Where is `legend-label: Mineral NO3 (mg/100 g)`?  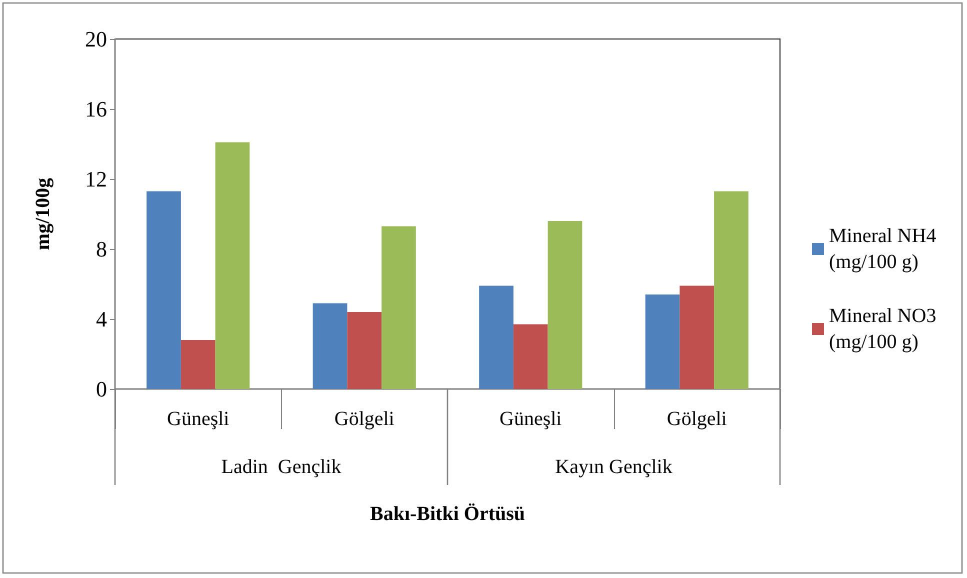 legend-label: Mineral NO3 (mg/100 g) is located at coordinates (885, 329).